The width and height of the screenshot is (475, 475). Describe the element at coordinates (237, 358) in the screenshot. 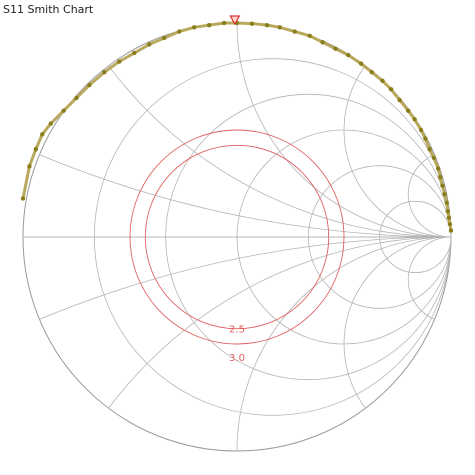

I see `vswr-label: 3.0` at that location.